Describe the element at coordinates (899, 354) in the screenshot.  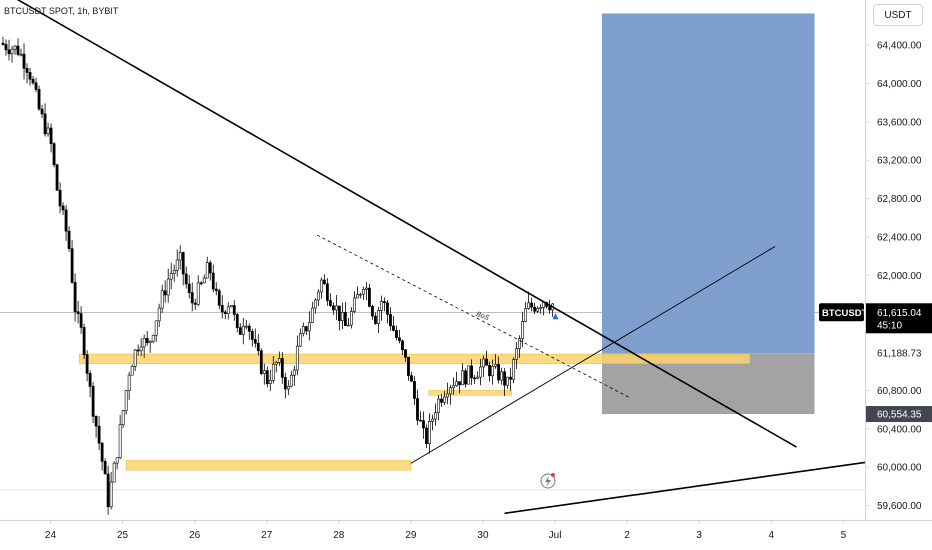
I see `entry-price-label: 61,188.73` at that location.